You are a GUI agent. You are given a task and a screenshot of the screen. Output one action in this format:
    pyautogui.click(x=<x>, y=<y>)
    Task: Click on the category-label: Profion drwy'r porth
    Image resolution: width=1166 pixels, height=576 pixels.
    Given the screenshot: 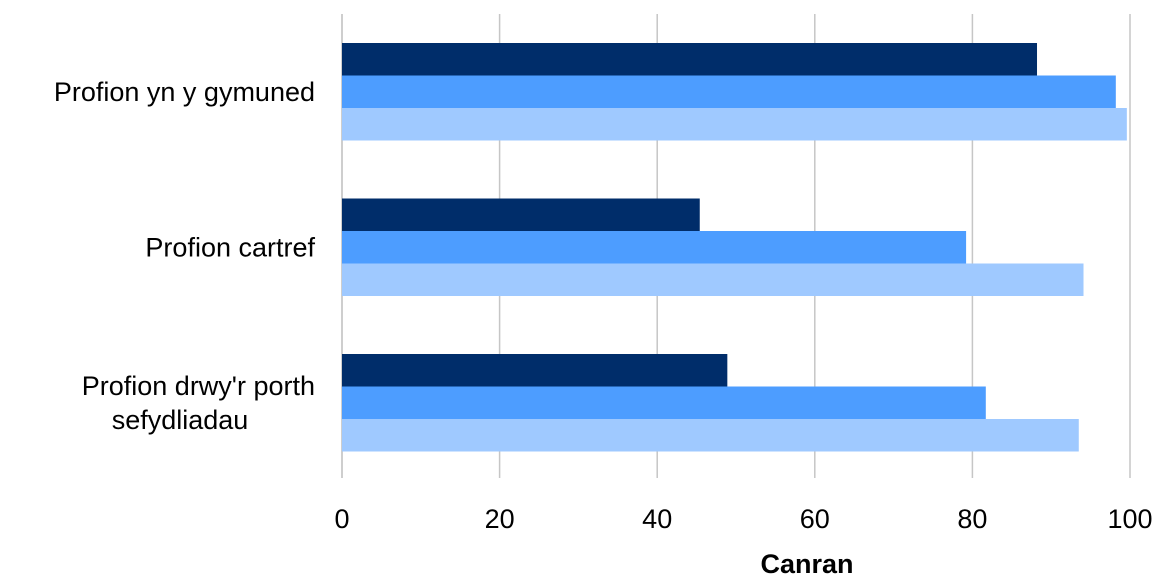 What is the action you would take?
    pyautogui.click(x=198, y=386)
    